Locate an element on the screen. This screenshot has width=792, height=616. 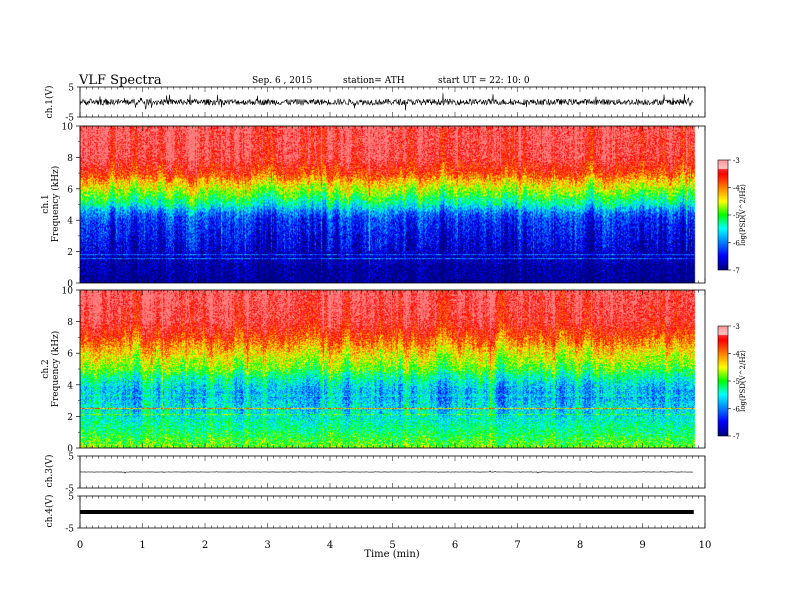
x-tick-label: 4 is located at coordinates (330, 545).